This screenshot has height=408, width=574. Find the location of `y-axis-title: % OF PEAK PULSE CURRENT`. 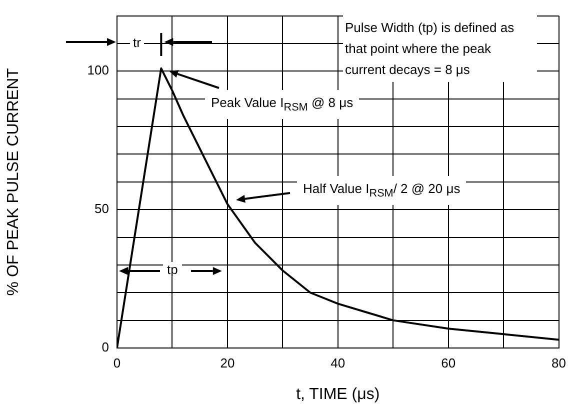

y-axis-title: % OF PEAK PULSE CURRENT is located at coordinates (13, 182).